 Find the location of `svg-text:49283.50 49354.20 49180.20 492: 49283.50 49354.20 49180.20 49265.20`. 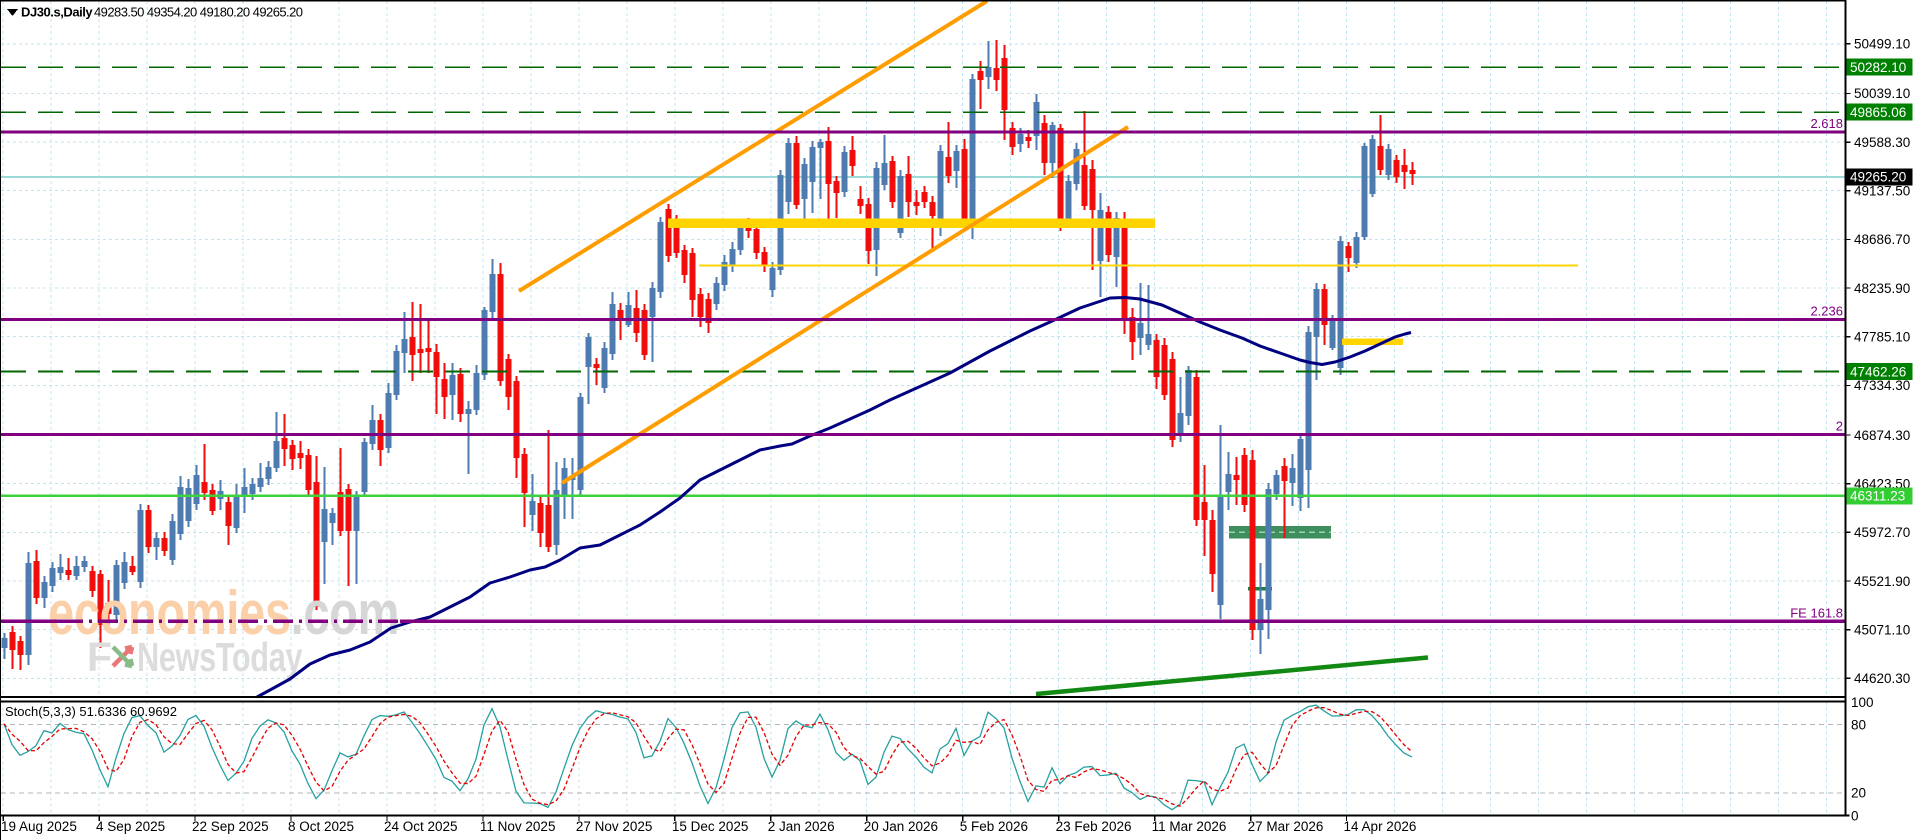

svg-text:49283.50 49354.20 49180.20 492: 49283.50 49354.20 49180.20 49265.20 is located at coordinates (198, 12).